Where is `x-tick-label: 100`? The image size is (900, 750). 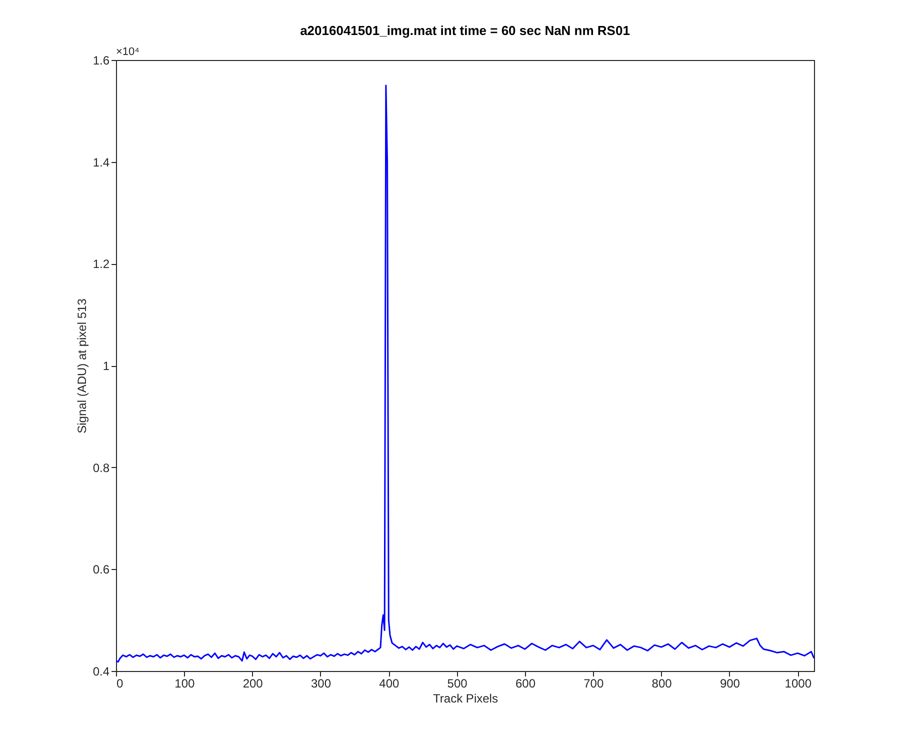
x-tick-label: 100 is located at coordinates (184, 683).